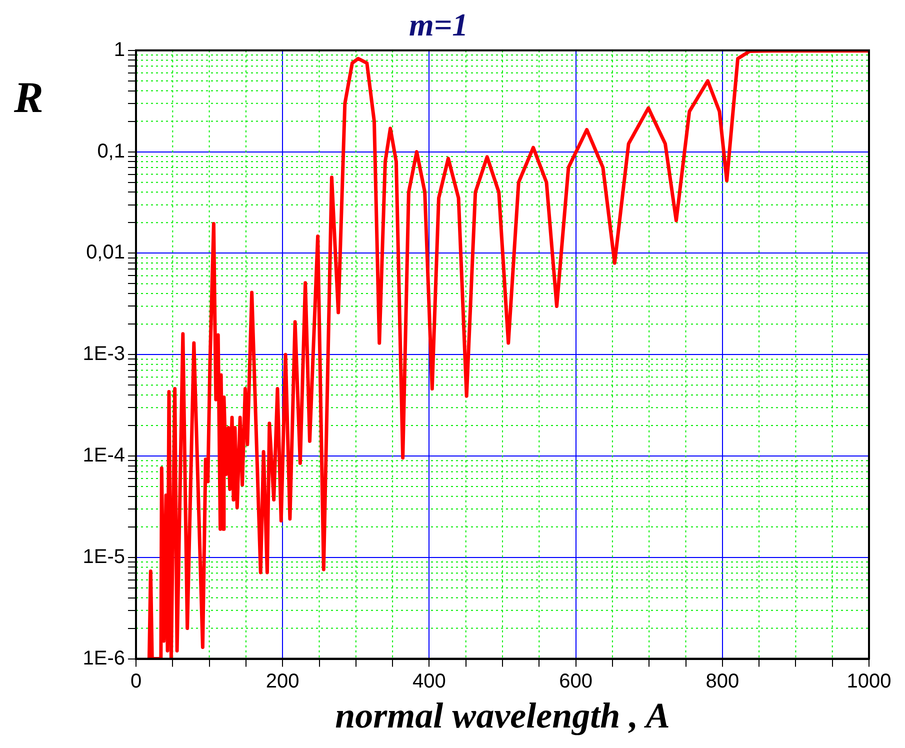 This screenshot has width=905, height=748. What do you see at coordinates (502, 716) in the screenshot?
I see `x-axis-title: normal wavelength , A` at bounding box center [502, 716].